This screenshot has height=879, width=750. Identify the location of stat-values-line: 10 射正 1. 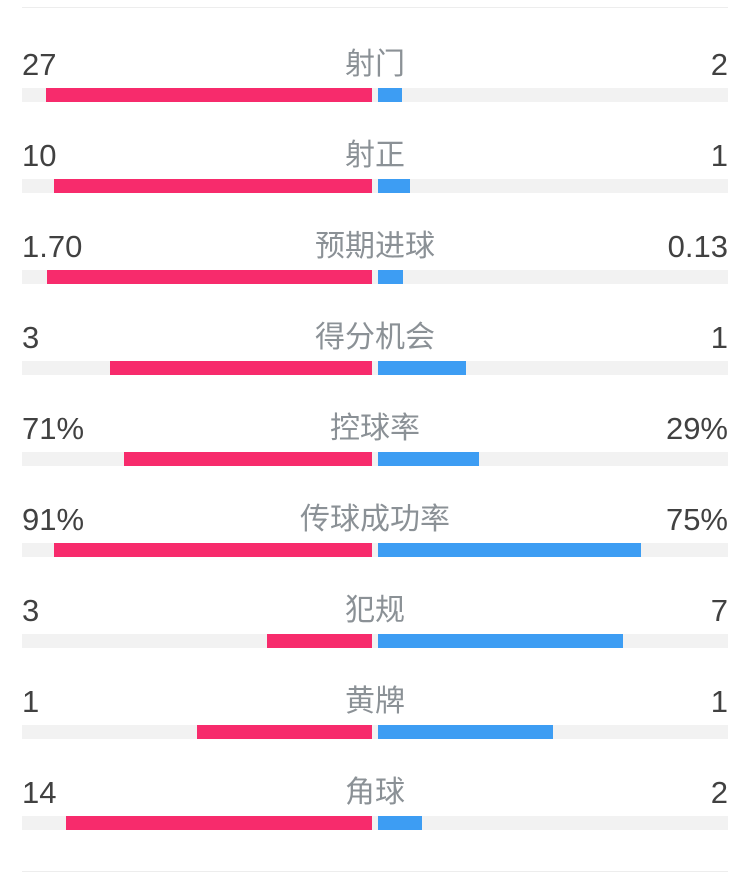
(375, 156).